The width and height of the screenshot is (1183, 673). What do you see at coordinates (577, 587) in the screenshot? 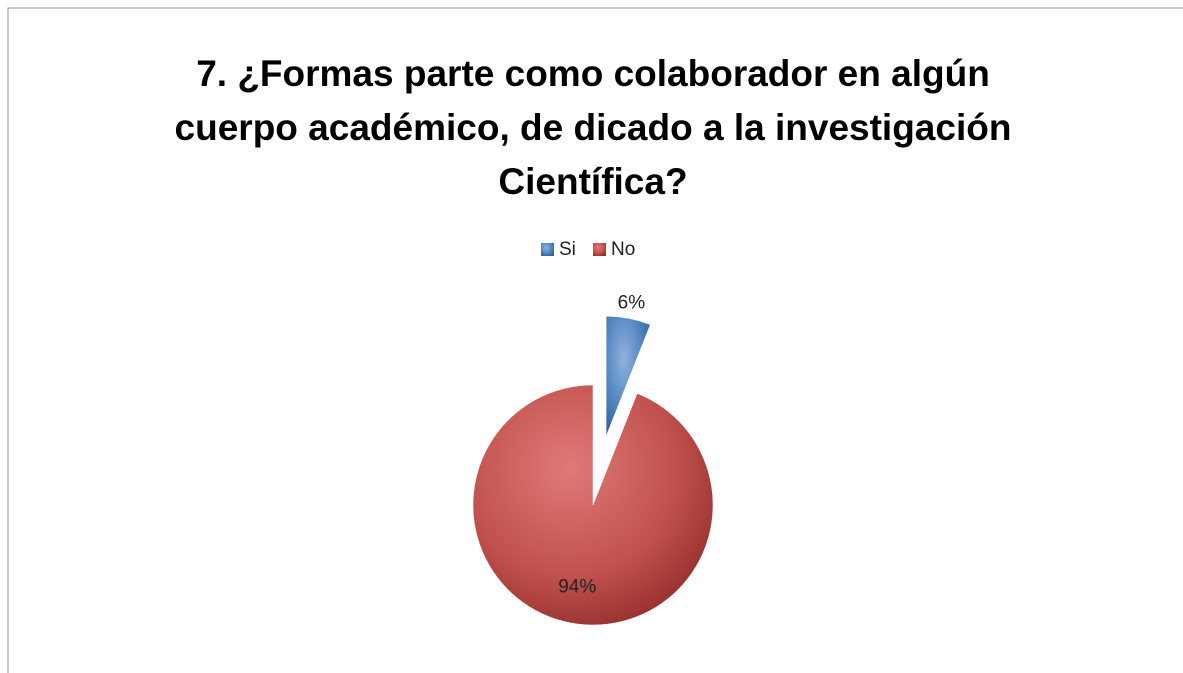
I see `data-label: 94%` at bounding box center [577, 587].